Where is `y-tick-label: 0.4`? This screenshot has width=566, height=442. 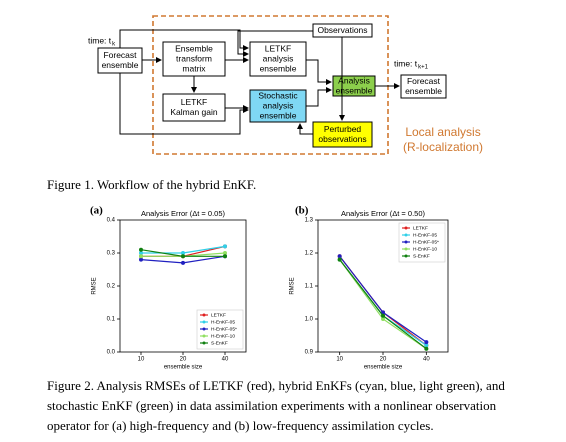 y-tick-label: 0.4 is located at coordinates (111, 221).